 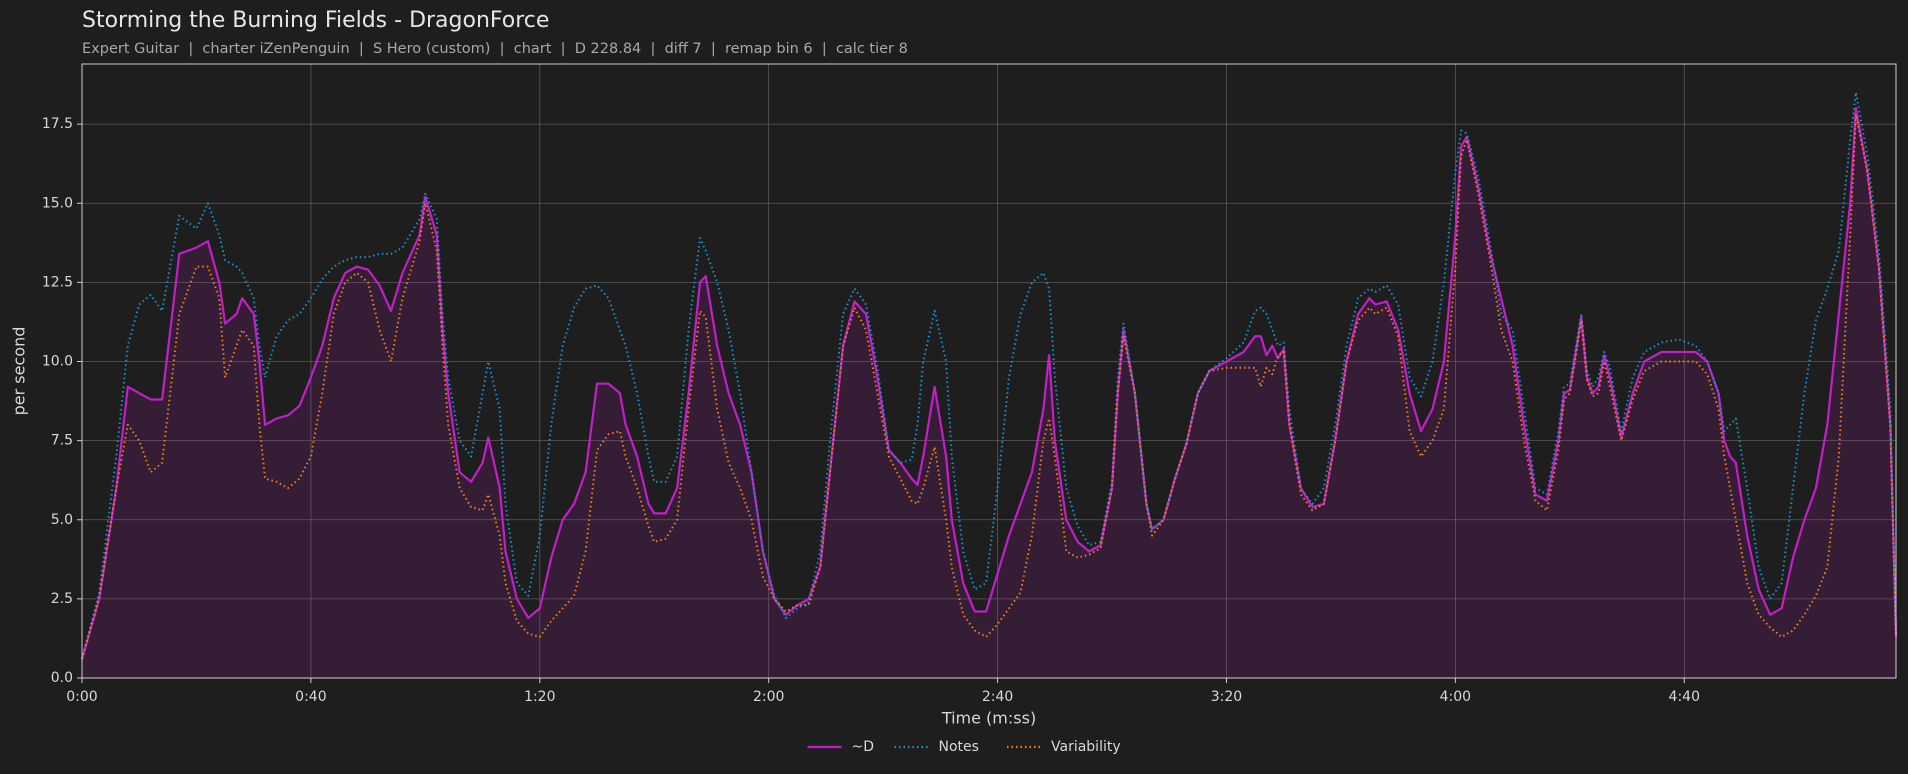 What do you see at coordinates (988, 718) in the screenshot?
I see `x-axis-label: Time (m:ss)` at bounding box center [988, 718].